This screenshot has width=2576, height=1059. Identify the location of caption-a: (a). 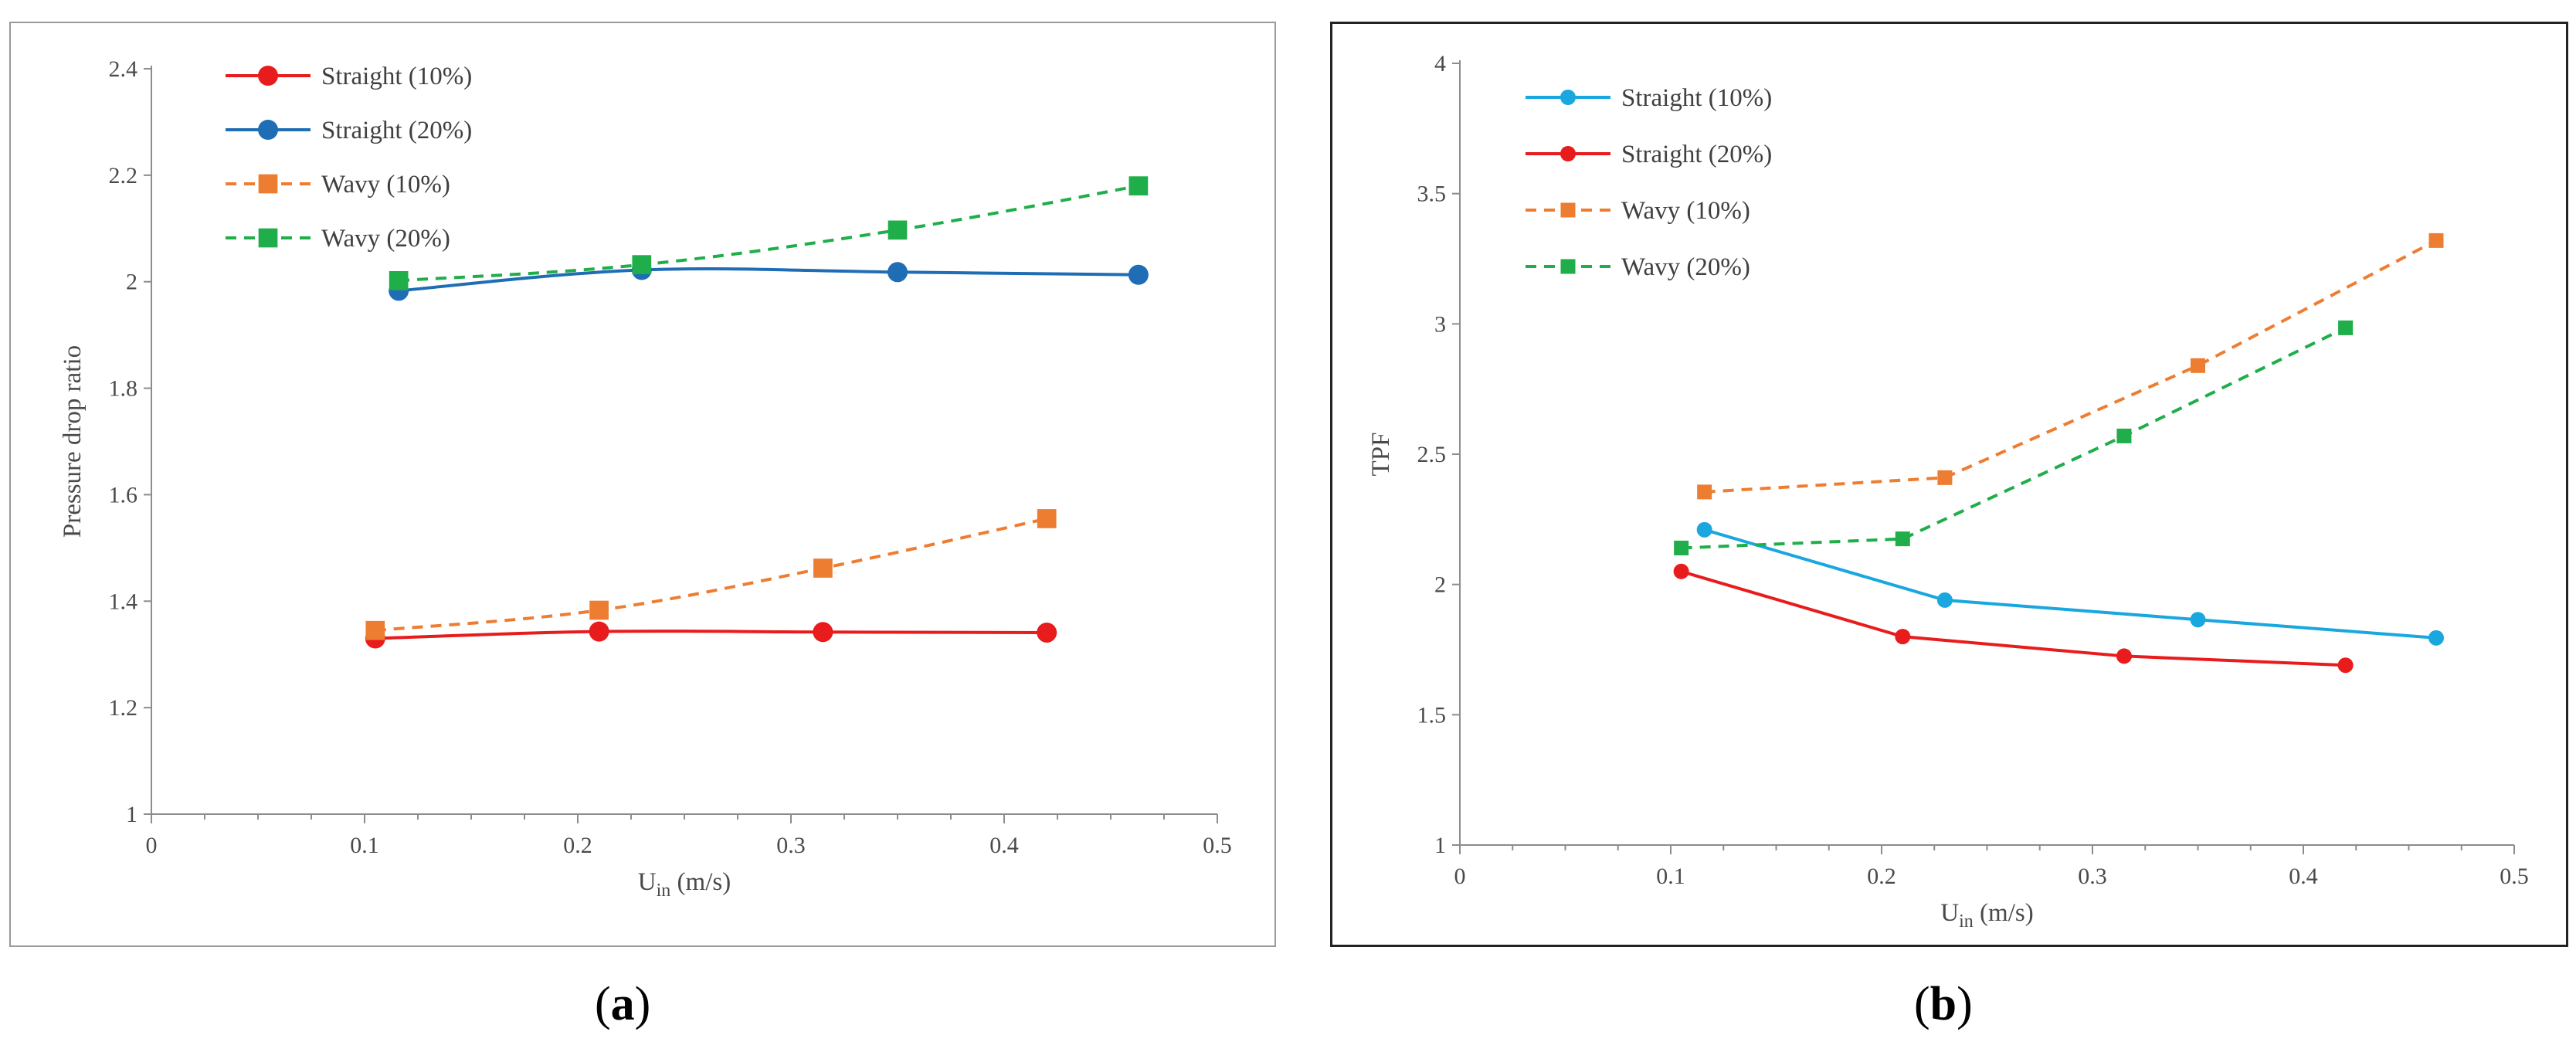
(622, 1004).